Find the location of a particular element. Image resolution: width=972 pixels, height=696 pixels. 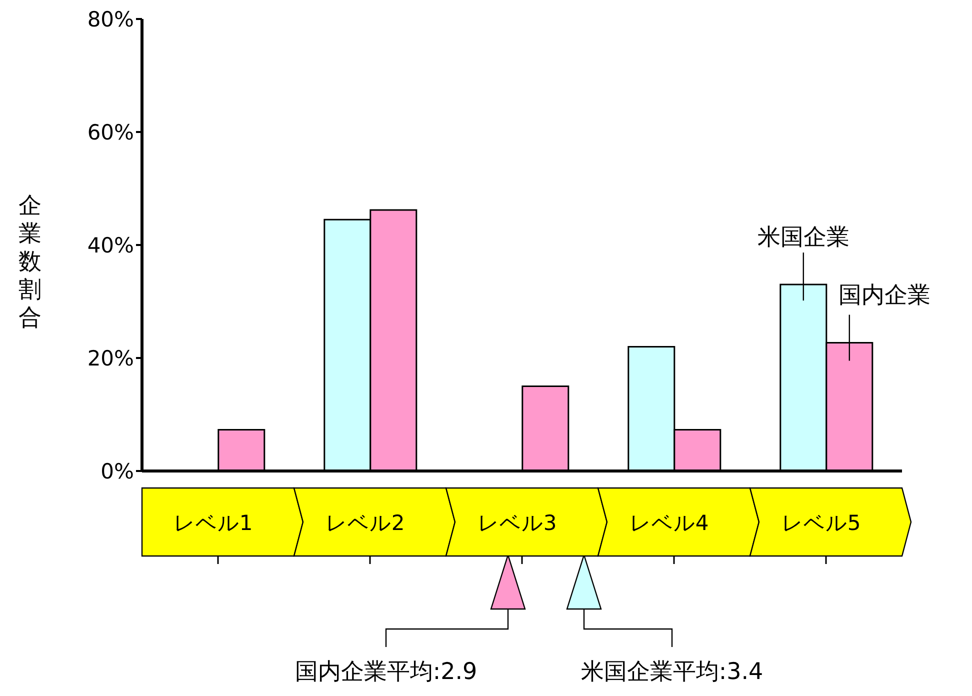

x-tick-label: レベル4 is located at coordinates (669, 523).